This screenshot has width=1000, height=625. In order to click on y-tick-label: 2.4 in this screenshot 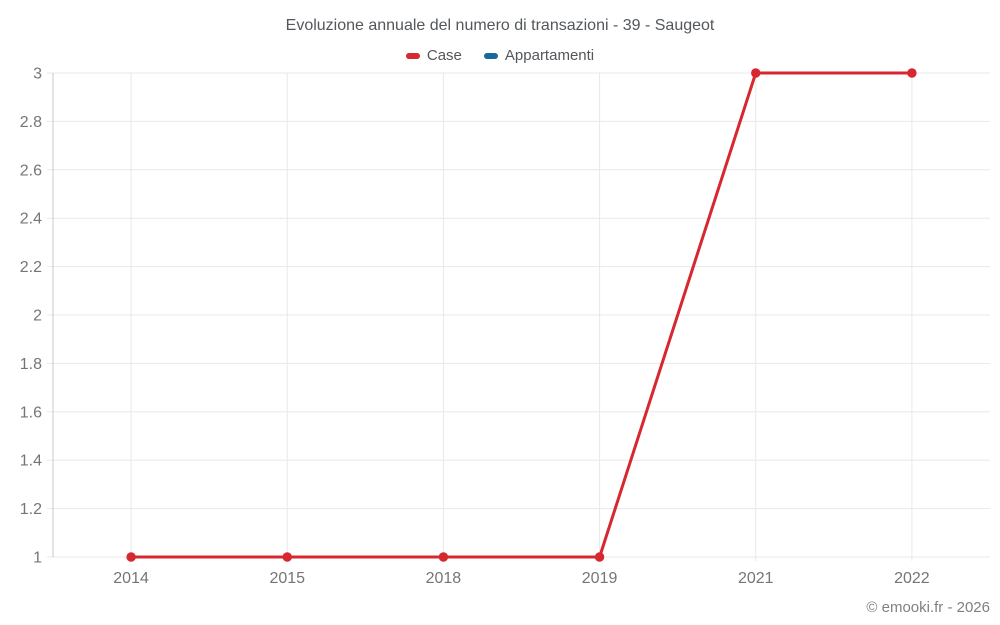, I will do `click(31, 219)`.